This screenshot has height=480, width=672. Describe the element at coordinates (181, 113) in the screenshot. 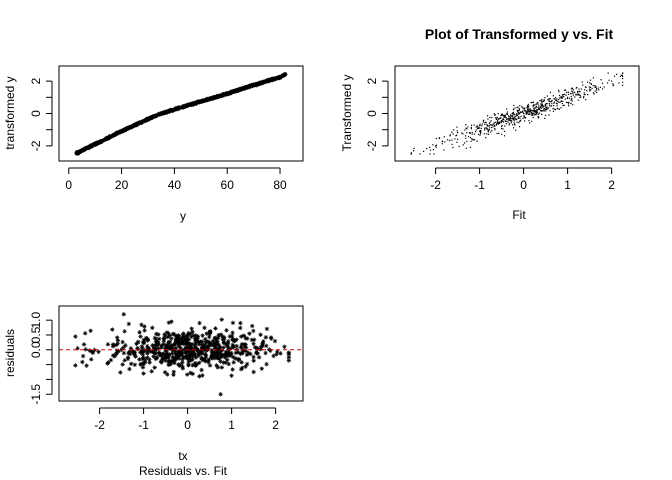

I see `plot-frame` at that location.